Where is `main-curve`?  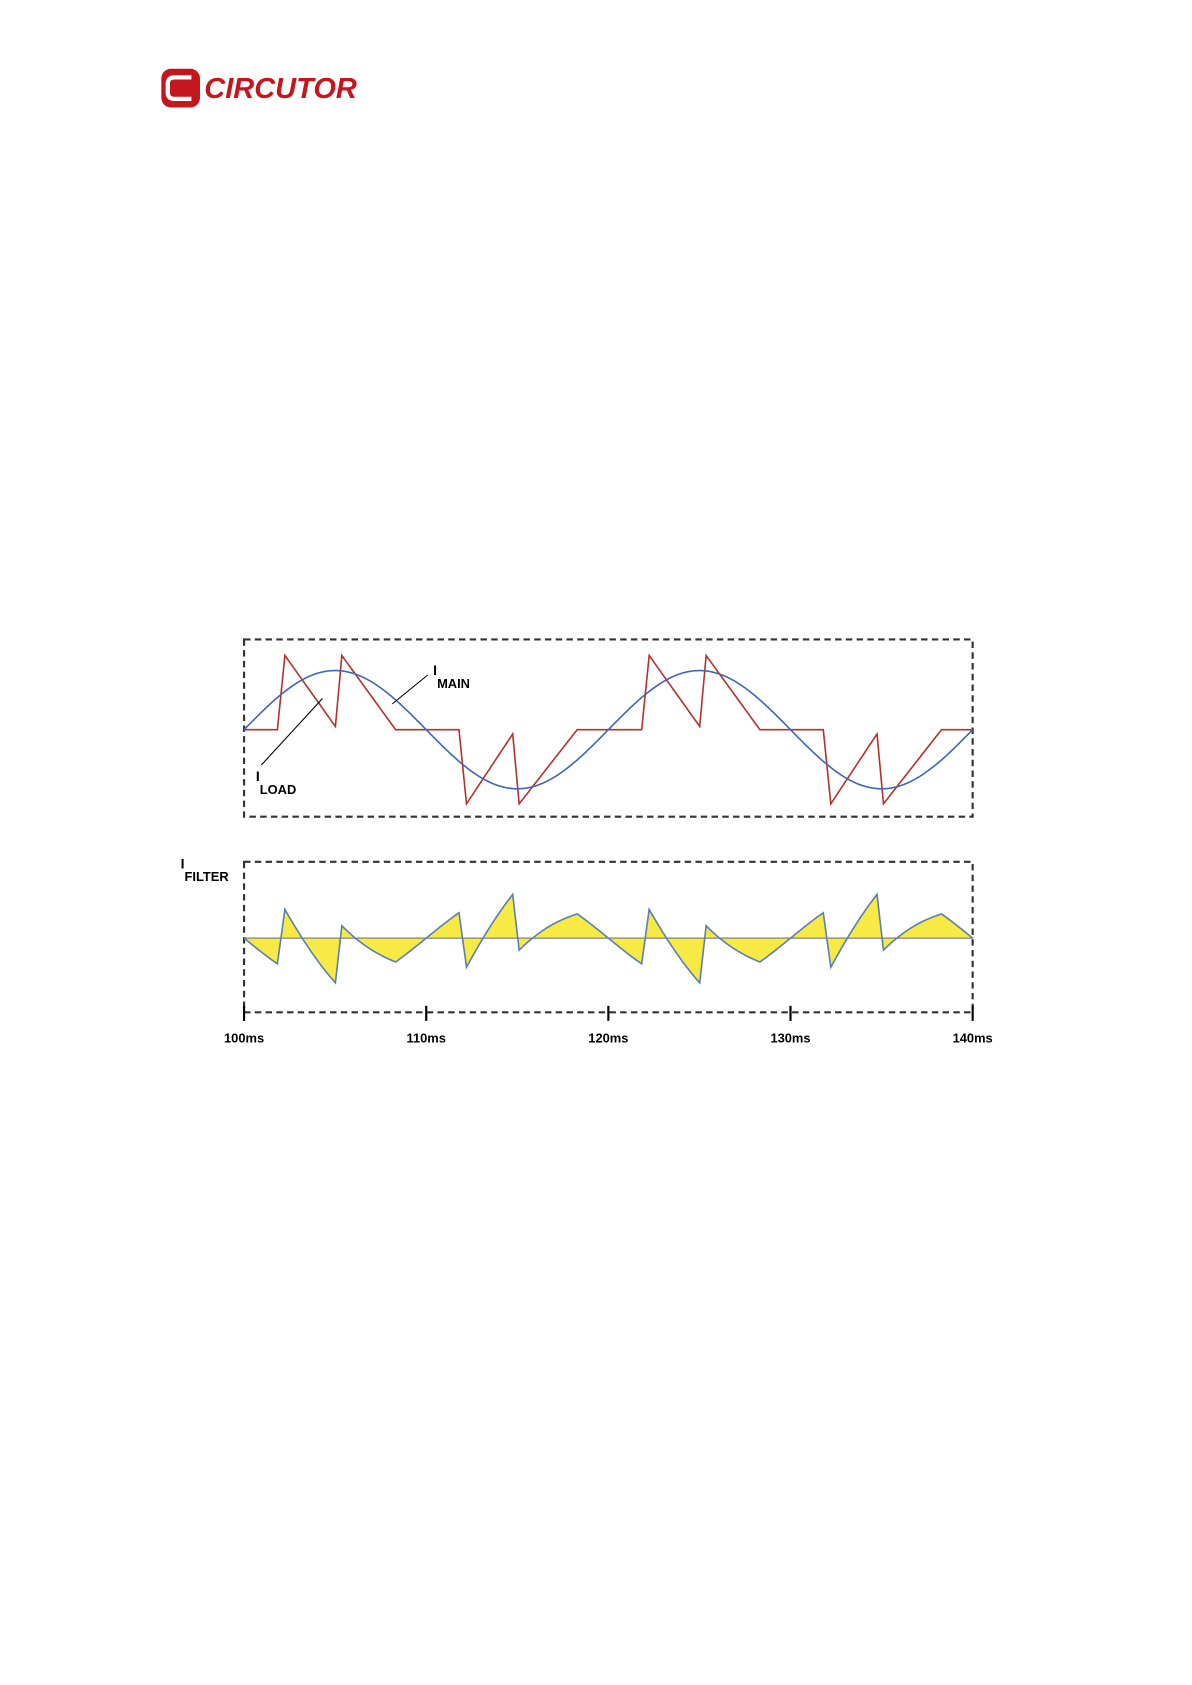
main-curve is located at coordinates (608, 729).